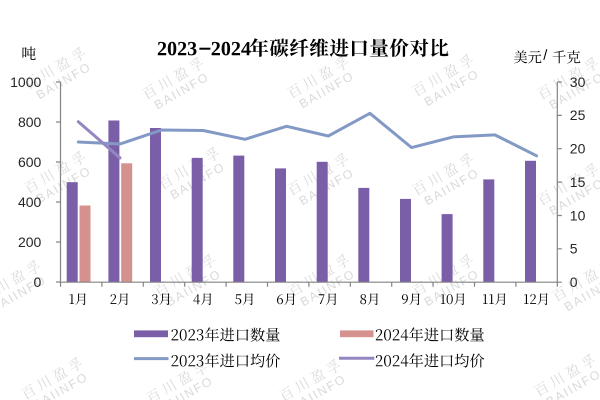 Image resolution: width=600 pixels, height=400 pixels. What do you see at coordinates (25, 82) in the screenshot?
I see `svg-text: 1000` at bounding box center [25, 82].